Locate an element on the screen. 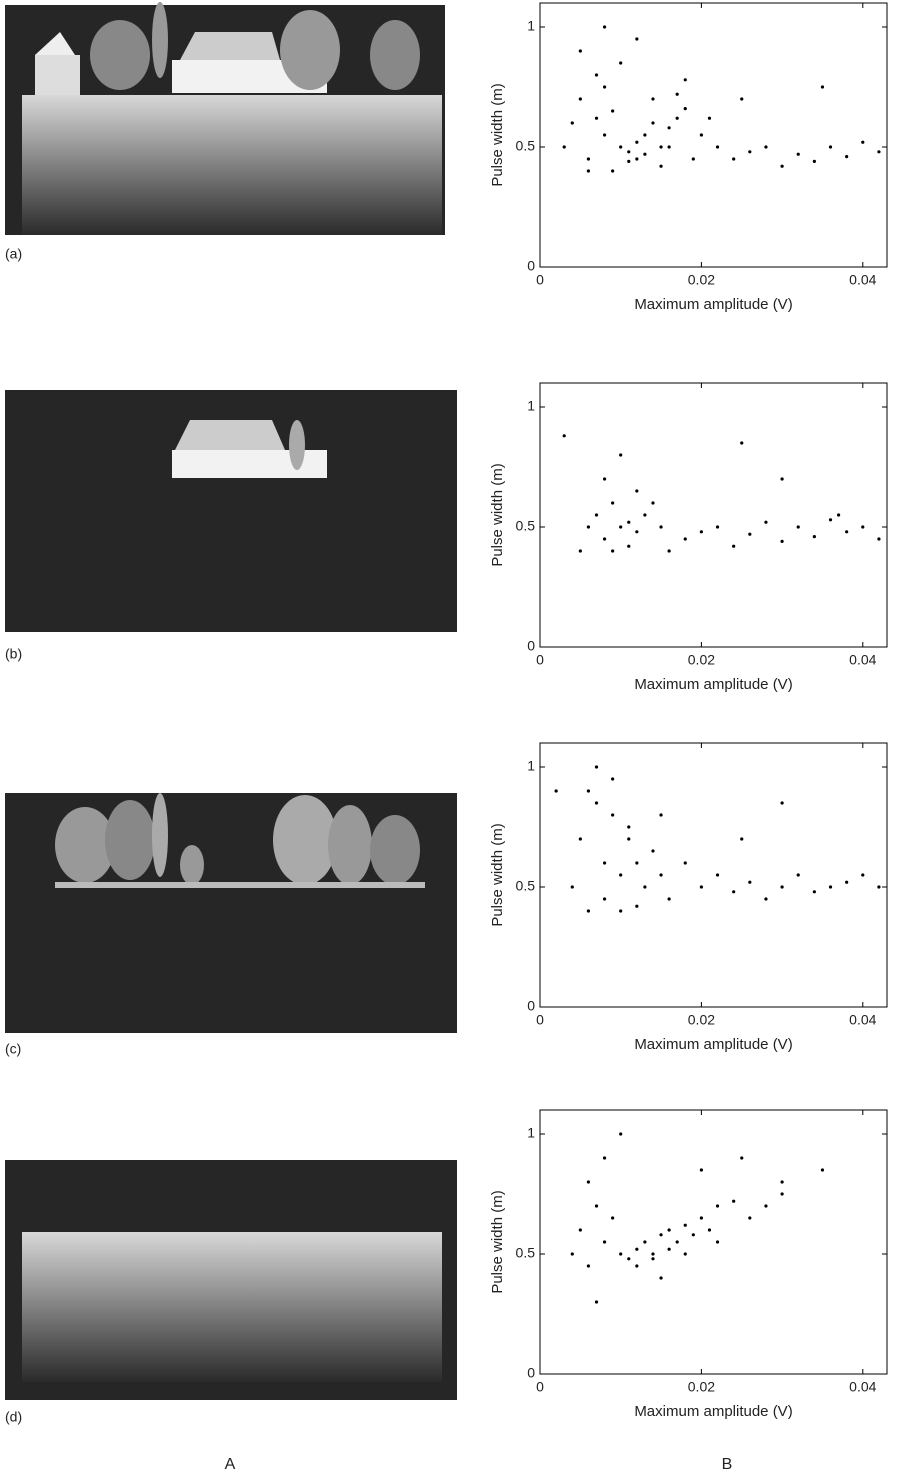  panel-label: (b) is located at coordinates (13, 654).